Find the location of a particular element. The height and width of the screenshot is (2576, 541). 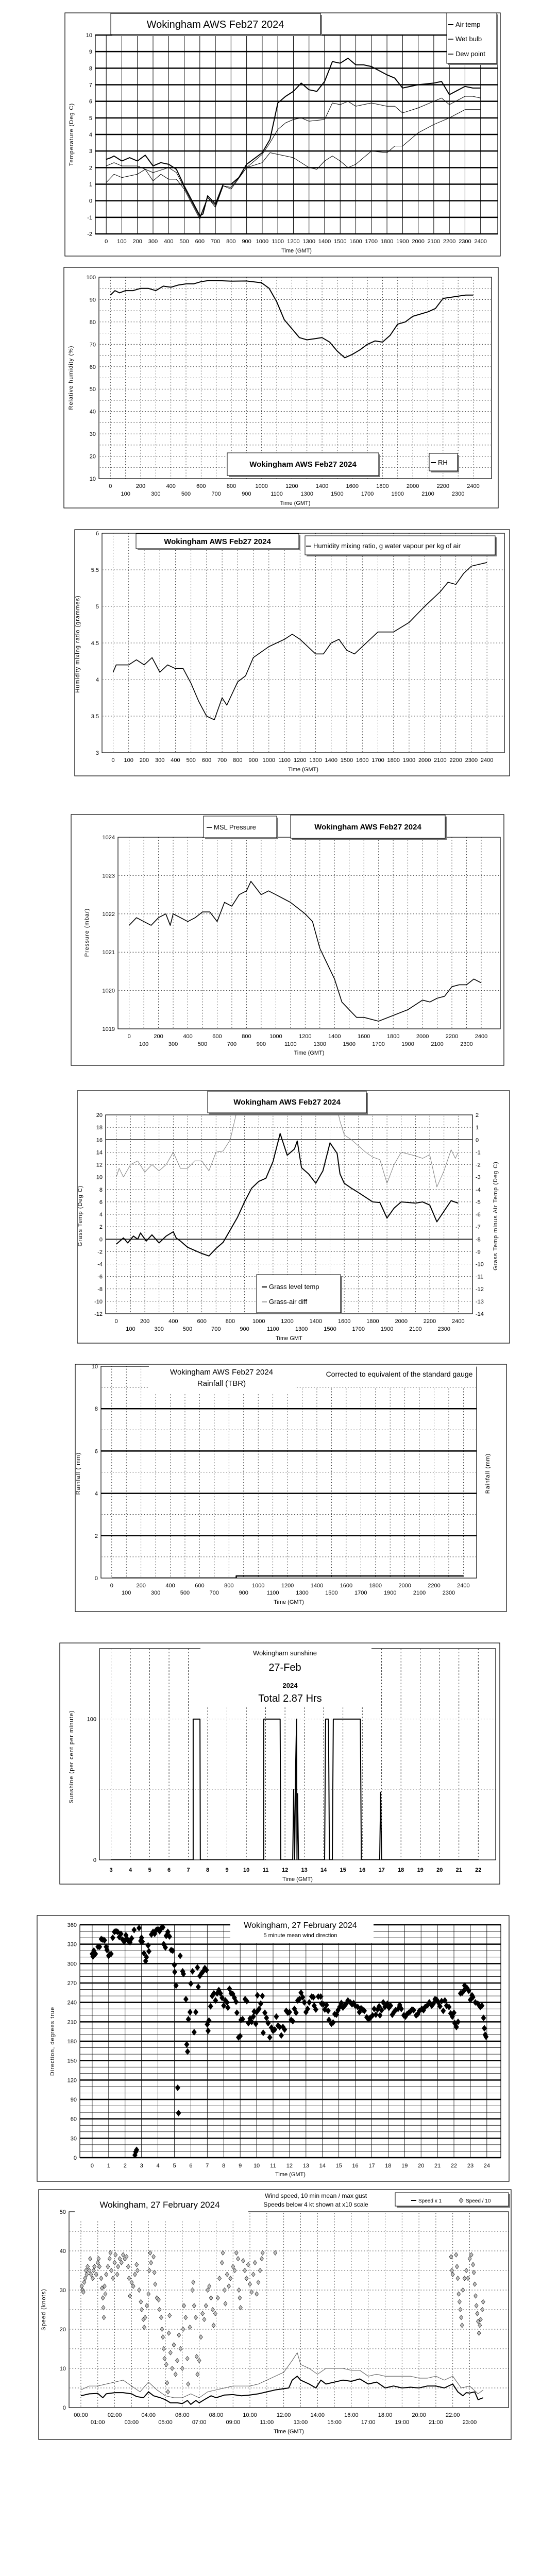

x-tick-label: 00:00 is located at coordinates (81, 2415).